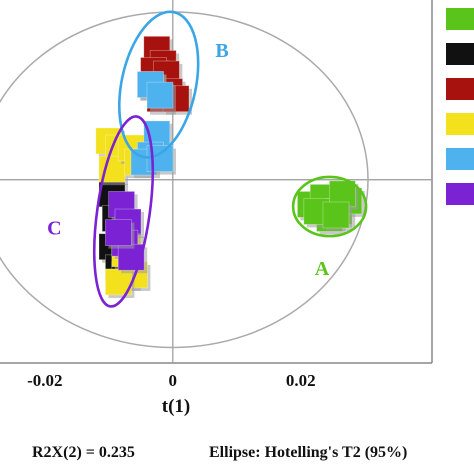 This screenshot has height=474, width=474. I want to click on x-tick-label: 0, so click(173, 380).